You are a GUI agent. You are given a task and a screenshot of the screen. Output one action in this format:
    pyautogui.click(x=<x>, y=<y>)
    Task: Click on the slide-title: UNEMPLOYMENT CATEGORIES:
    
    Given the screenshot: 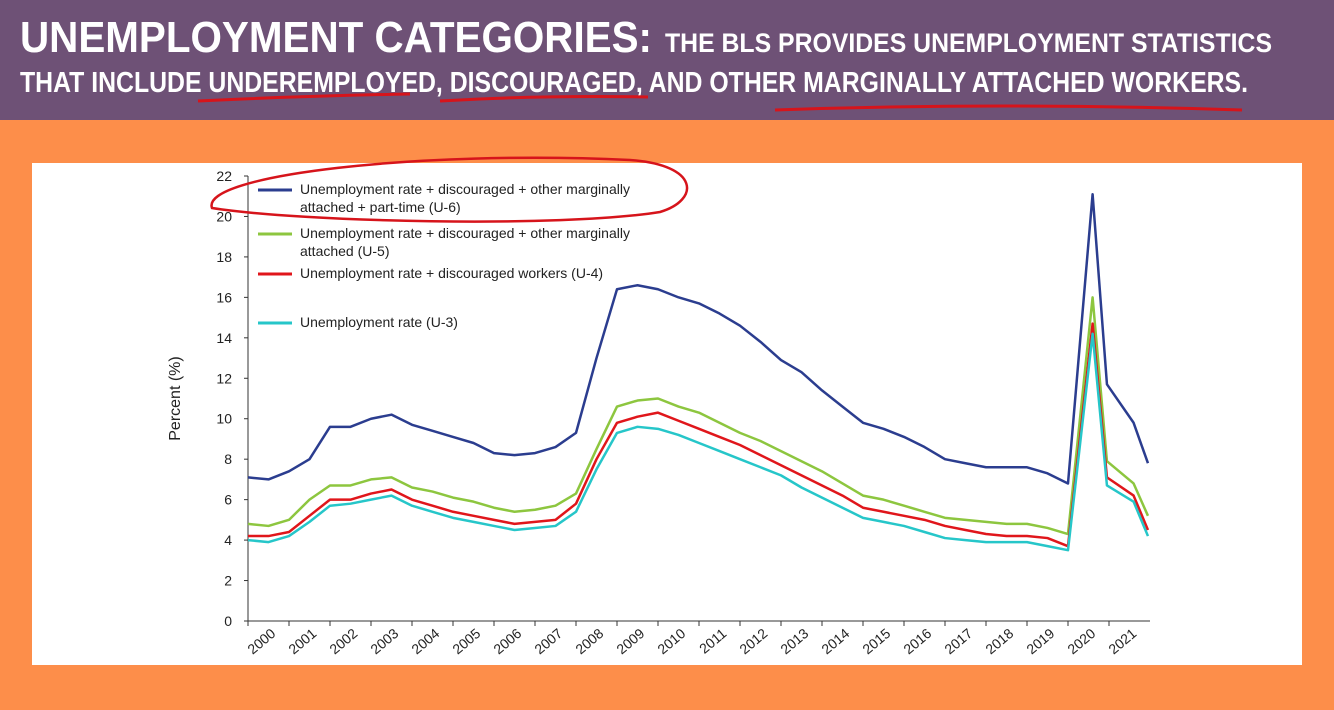 What is the action you would take?
    pyautogui.click(x=336, y=37)
    